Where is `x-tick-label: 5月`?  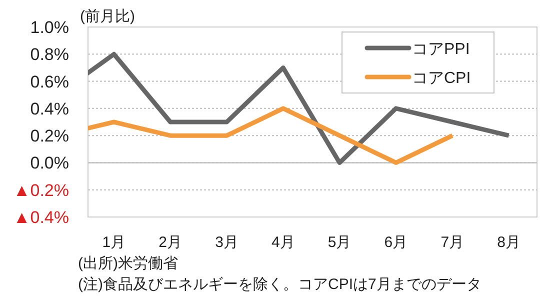
x-tick-label: 5月 is located at coordinates (340, 242).